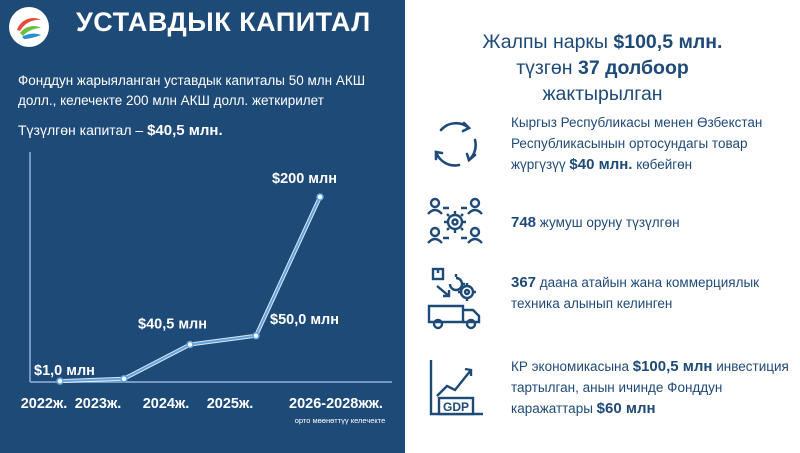 This screenshot has height=453, width=800. Describe the element at coordinates (98, 404) in the screenshot. I see `x-tick-label: 2023ж.` at that location.